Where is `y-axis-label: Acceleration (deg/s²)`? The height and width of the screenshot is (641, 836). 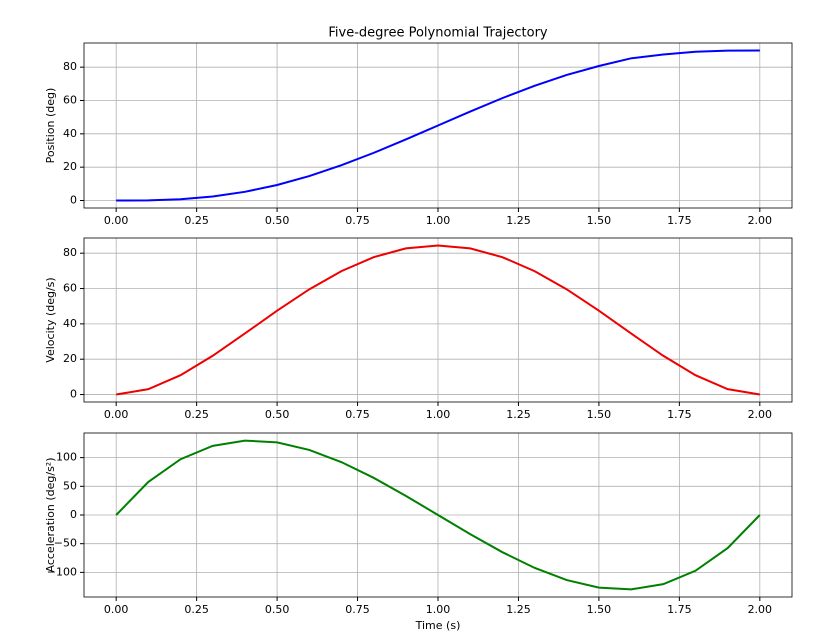
y-axis-label: Acceleration (deg/s²) is located at coordinates (50, 514).